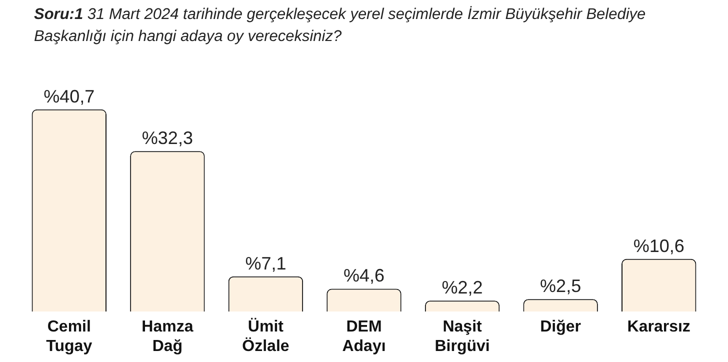  I want to click on x-tick-label: Kararsız, so click(658, 327).